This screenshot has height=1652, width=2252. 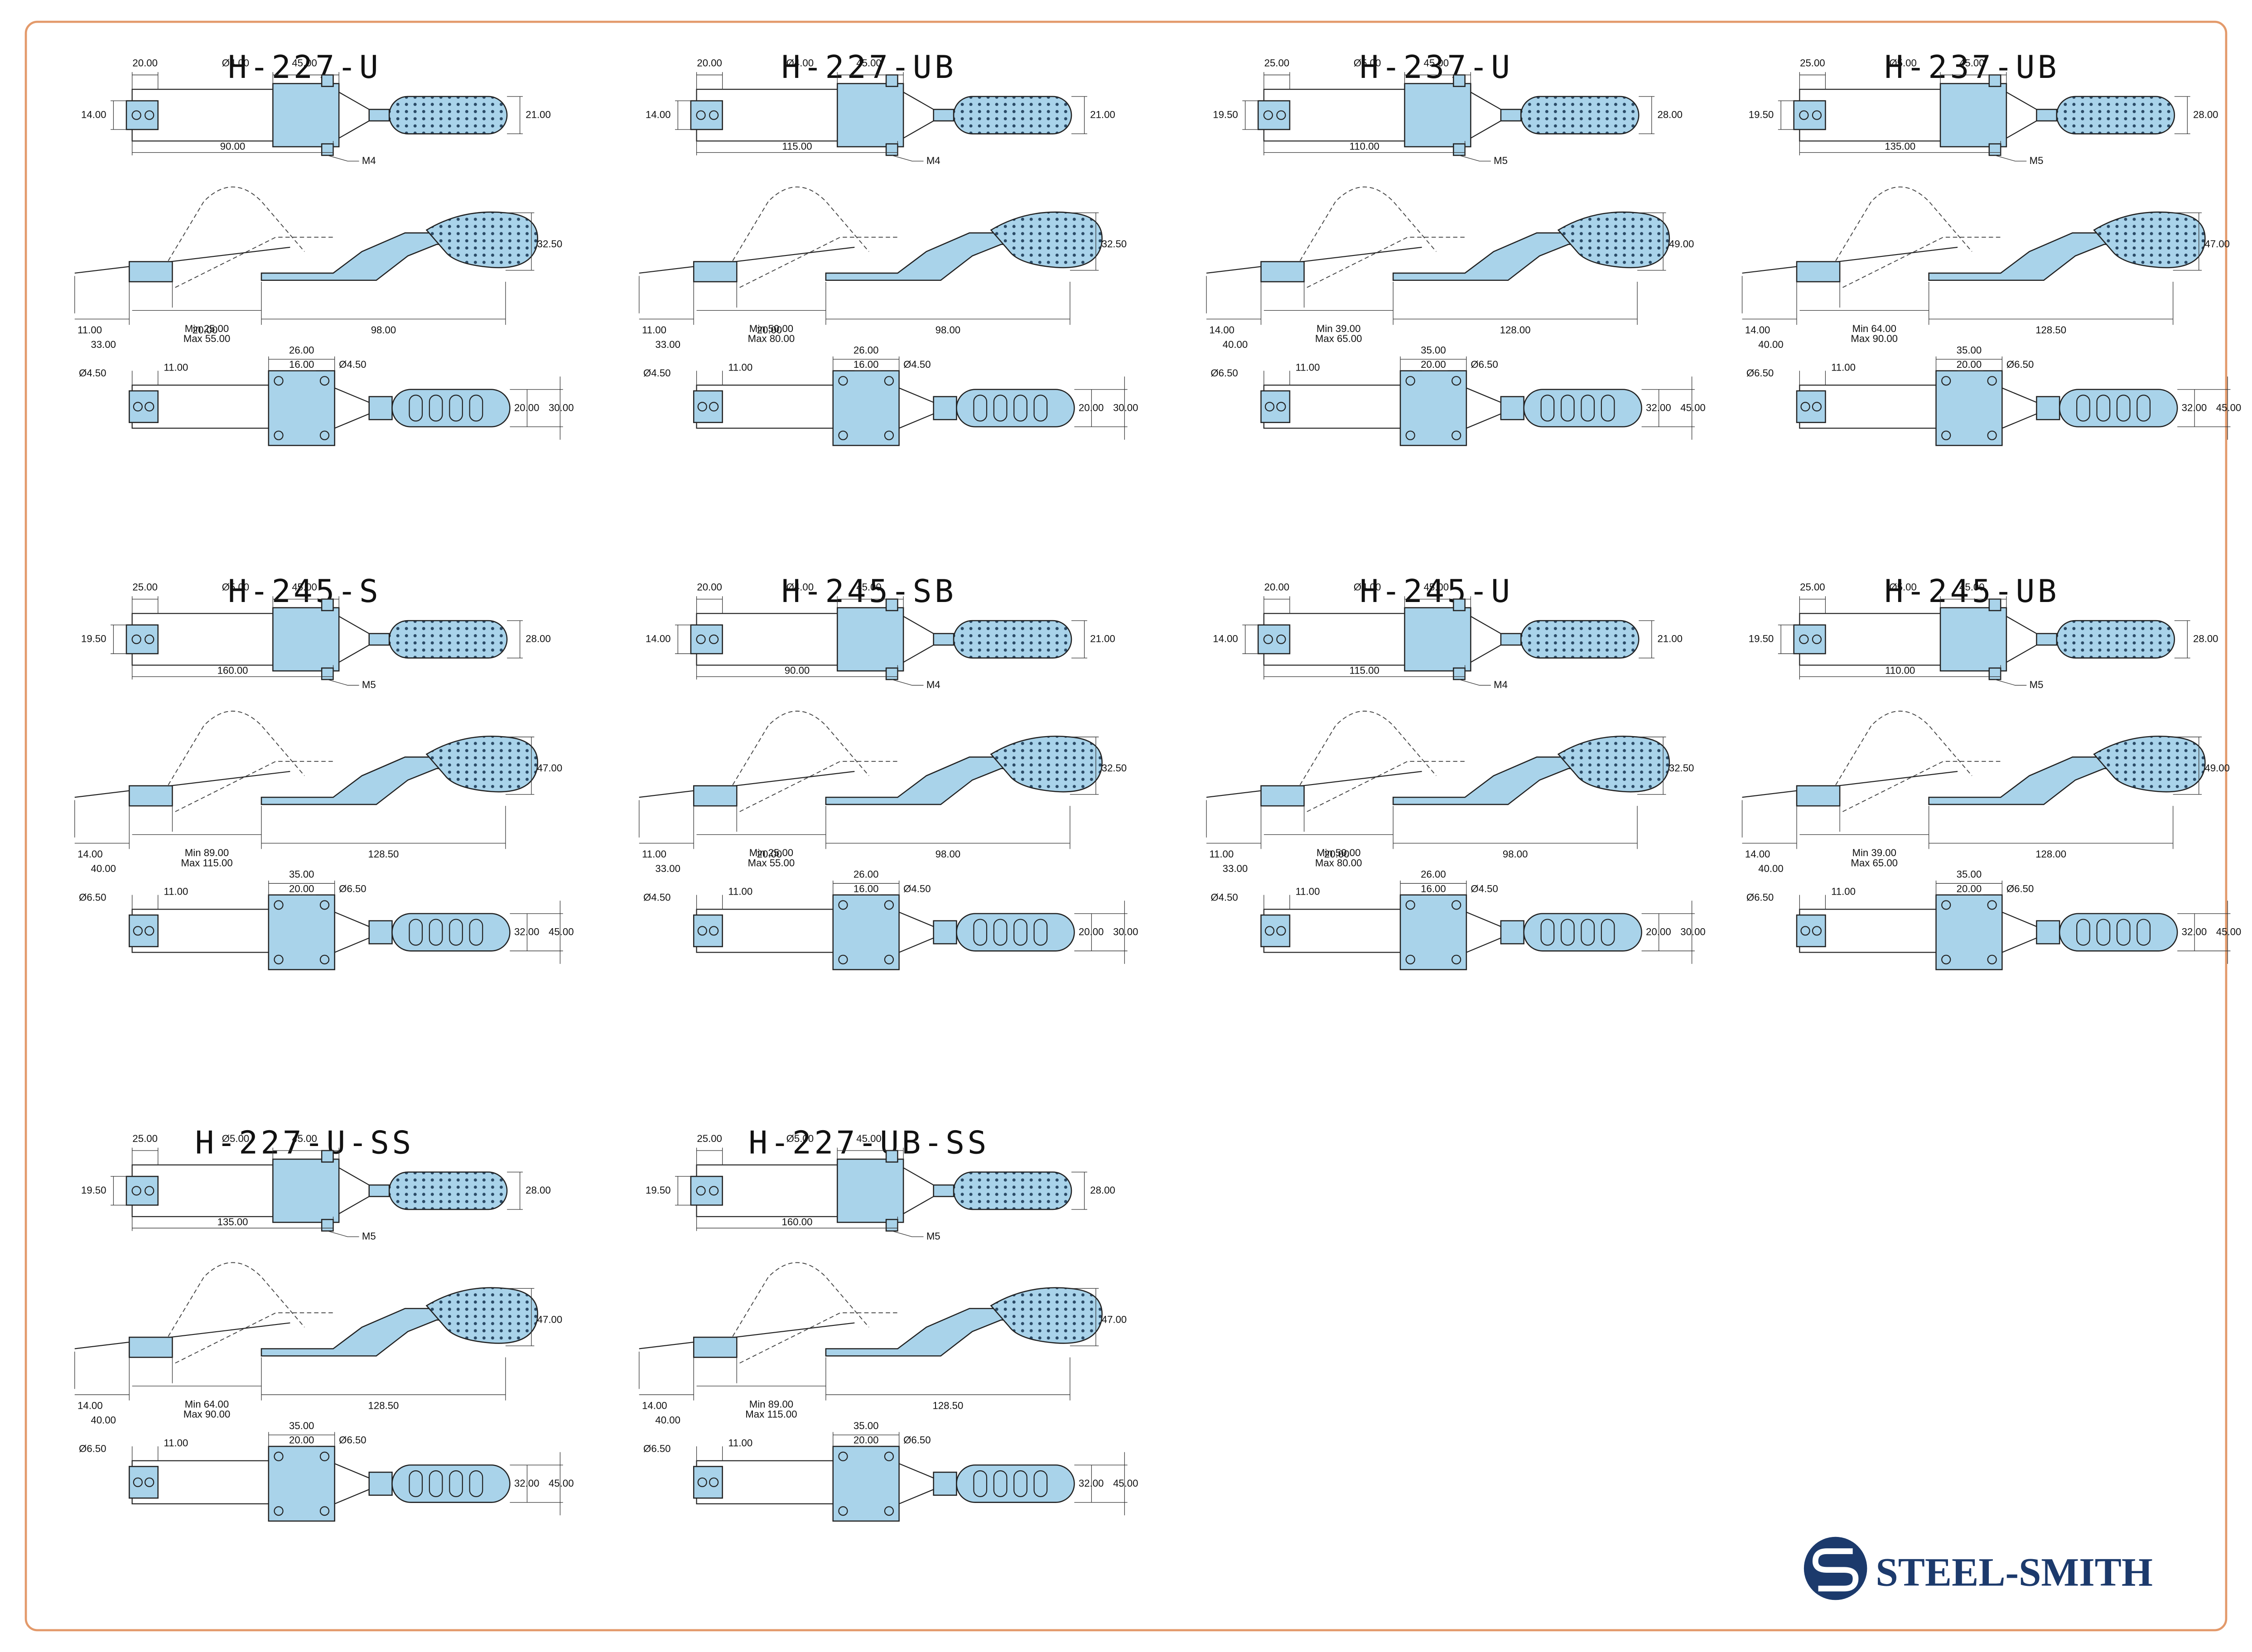 What do you see at coordinates (1681, 244) in the screenshot?
I see `dimension-label: 49.00` at bounding box center [1681, 244].